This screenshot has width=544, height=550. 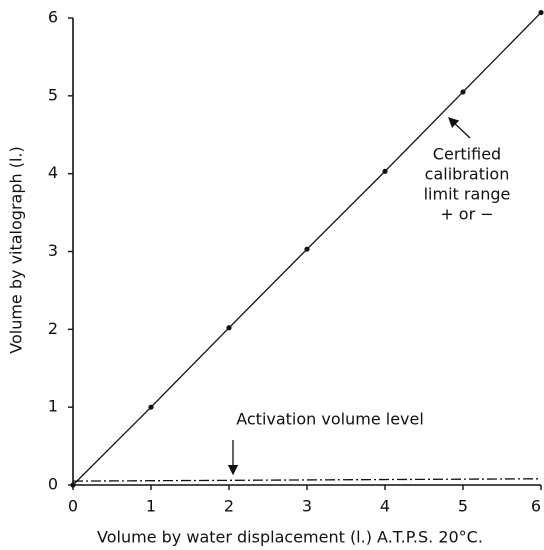 I want to click on y-tick-label: 2, so click(x=53, y=328).